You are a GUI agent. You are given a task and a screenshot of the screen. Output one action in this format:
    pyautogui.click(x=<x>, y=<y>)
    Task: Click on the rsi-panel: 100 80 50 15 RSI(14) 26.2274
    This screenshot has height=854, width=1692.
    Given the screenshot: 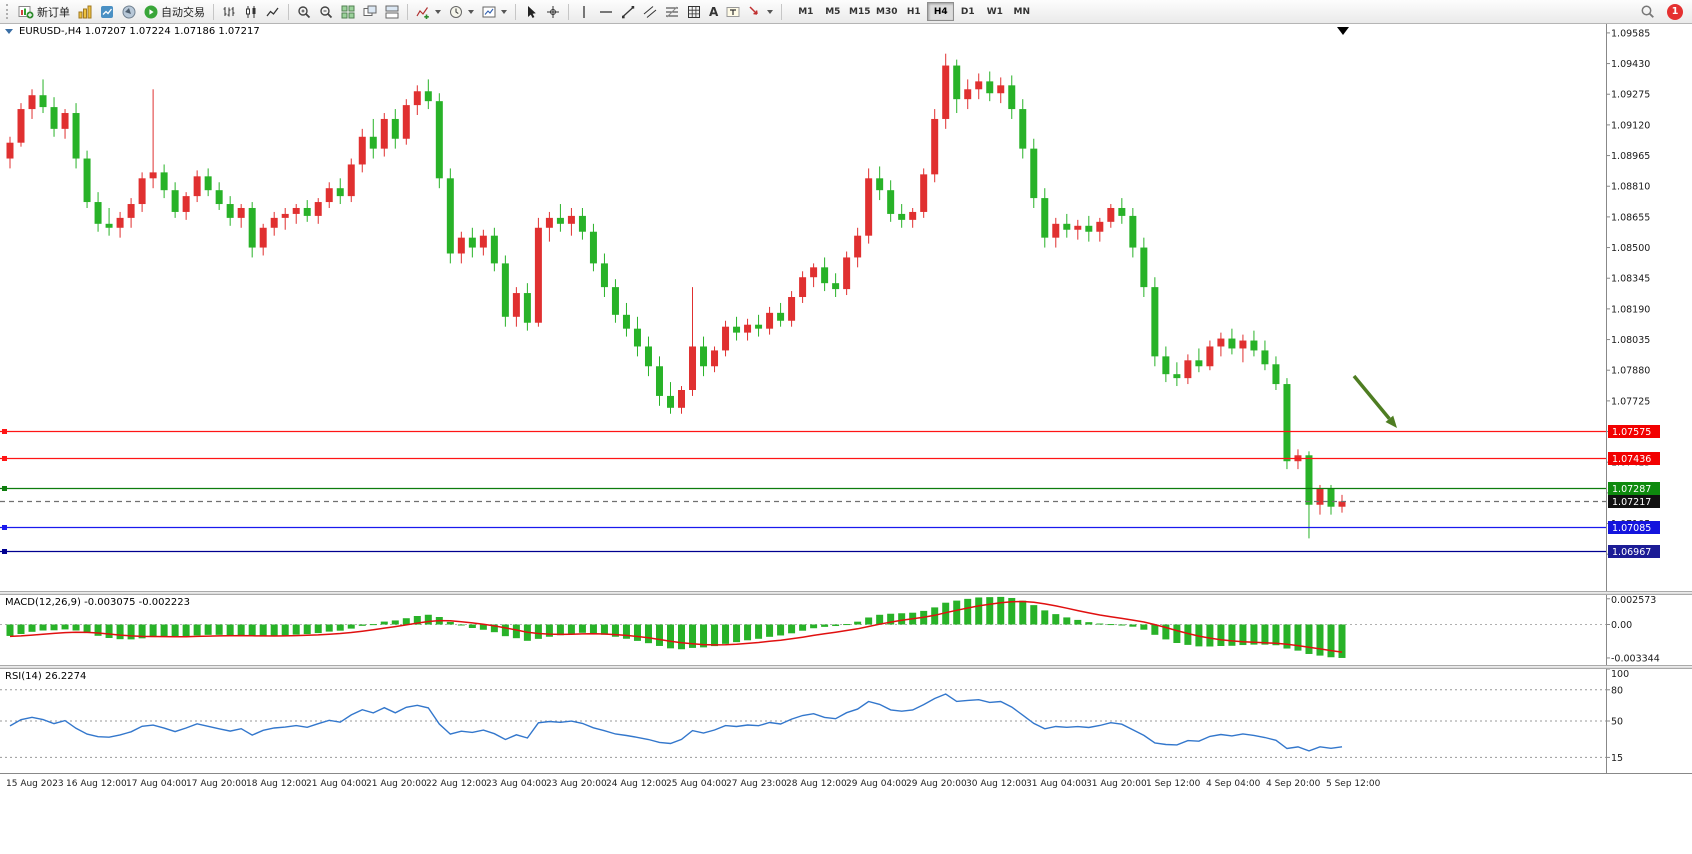 What is the action you would take?
    pyautogui.click(x=846, y=721)
    